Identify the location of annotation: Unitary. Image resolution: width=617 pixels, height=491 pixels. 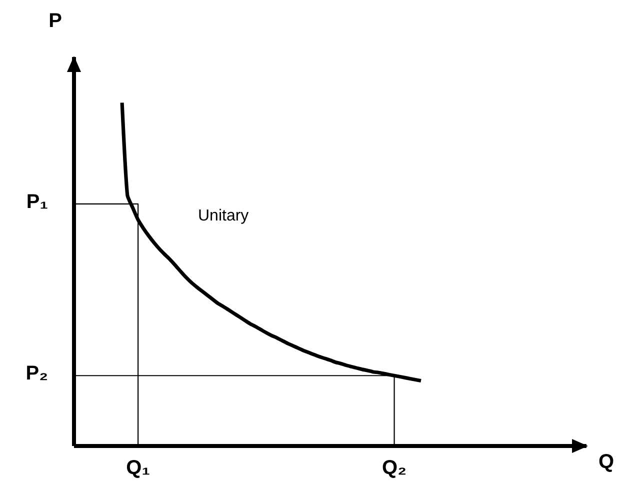
(223, 216).